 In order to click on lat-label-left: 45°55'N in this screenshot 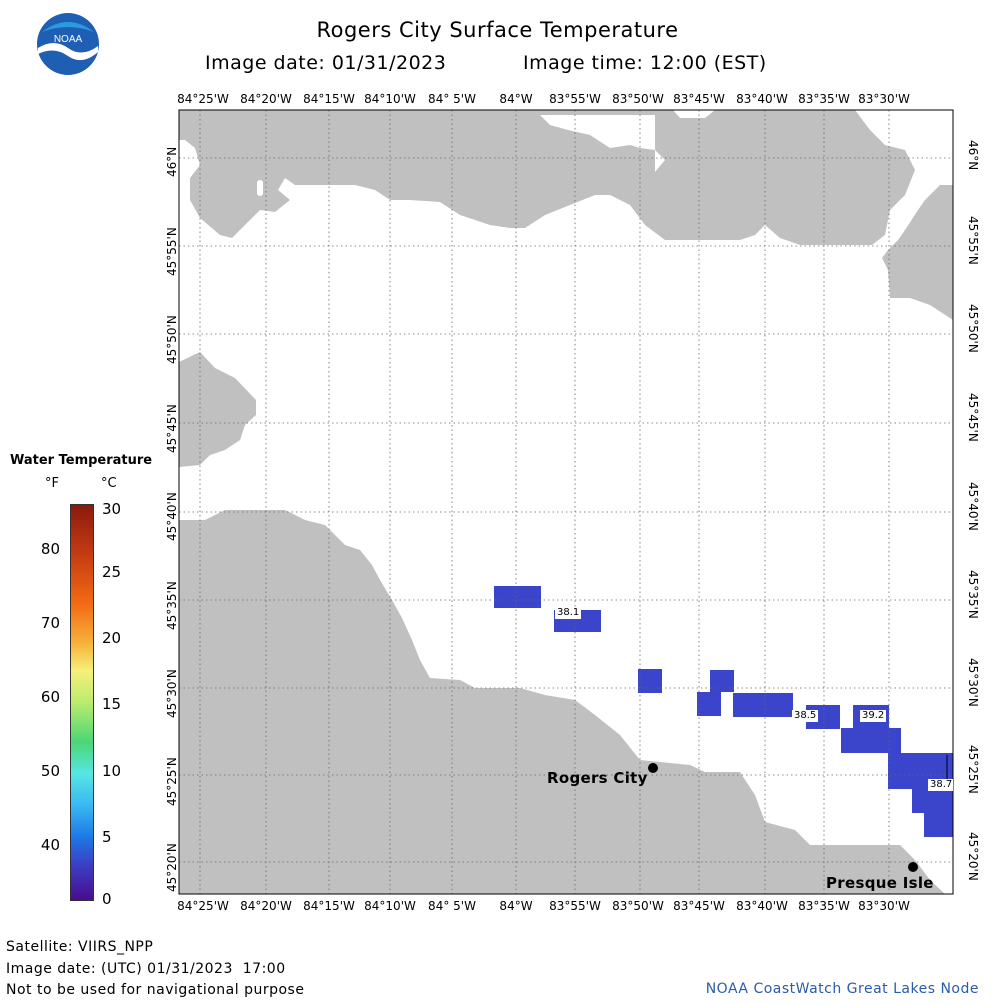, I will do `click(172, 251)`.